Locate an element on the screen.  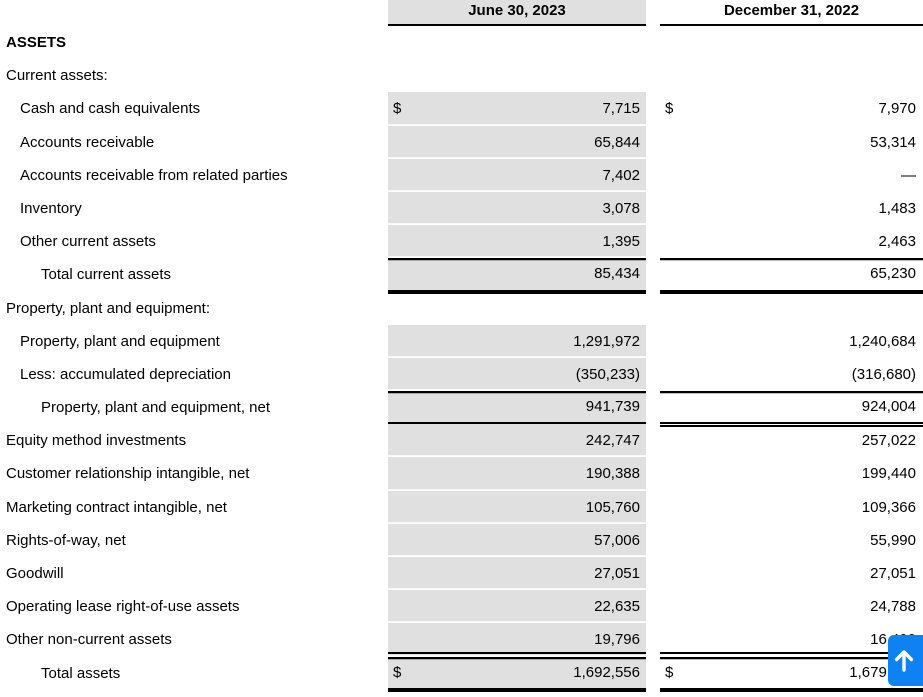
value-cell-june-30-2023: $ 1,692,556 is located at coordinates (517, 672).